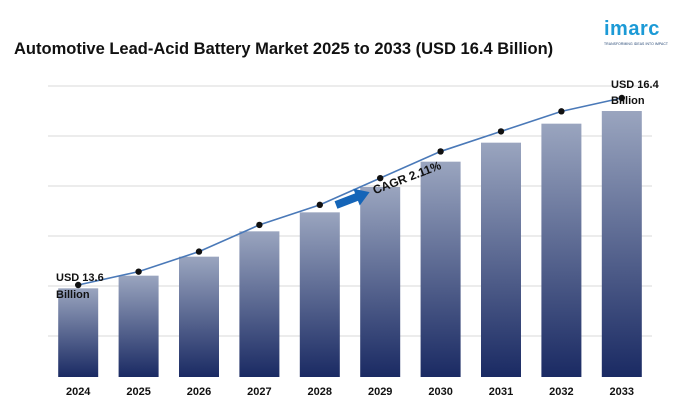 Image resolution: width=697 pixels, height=404 pixels. Describe the element at coordinates (622, 392) in the screenshot. I see `x-tick-2033: 2033` at that location.